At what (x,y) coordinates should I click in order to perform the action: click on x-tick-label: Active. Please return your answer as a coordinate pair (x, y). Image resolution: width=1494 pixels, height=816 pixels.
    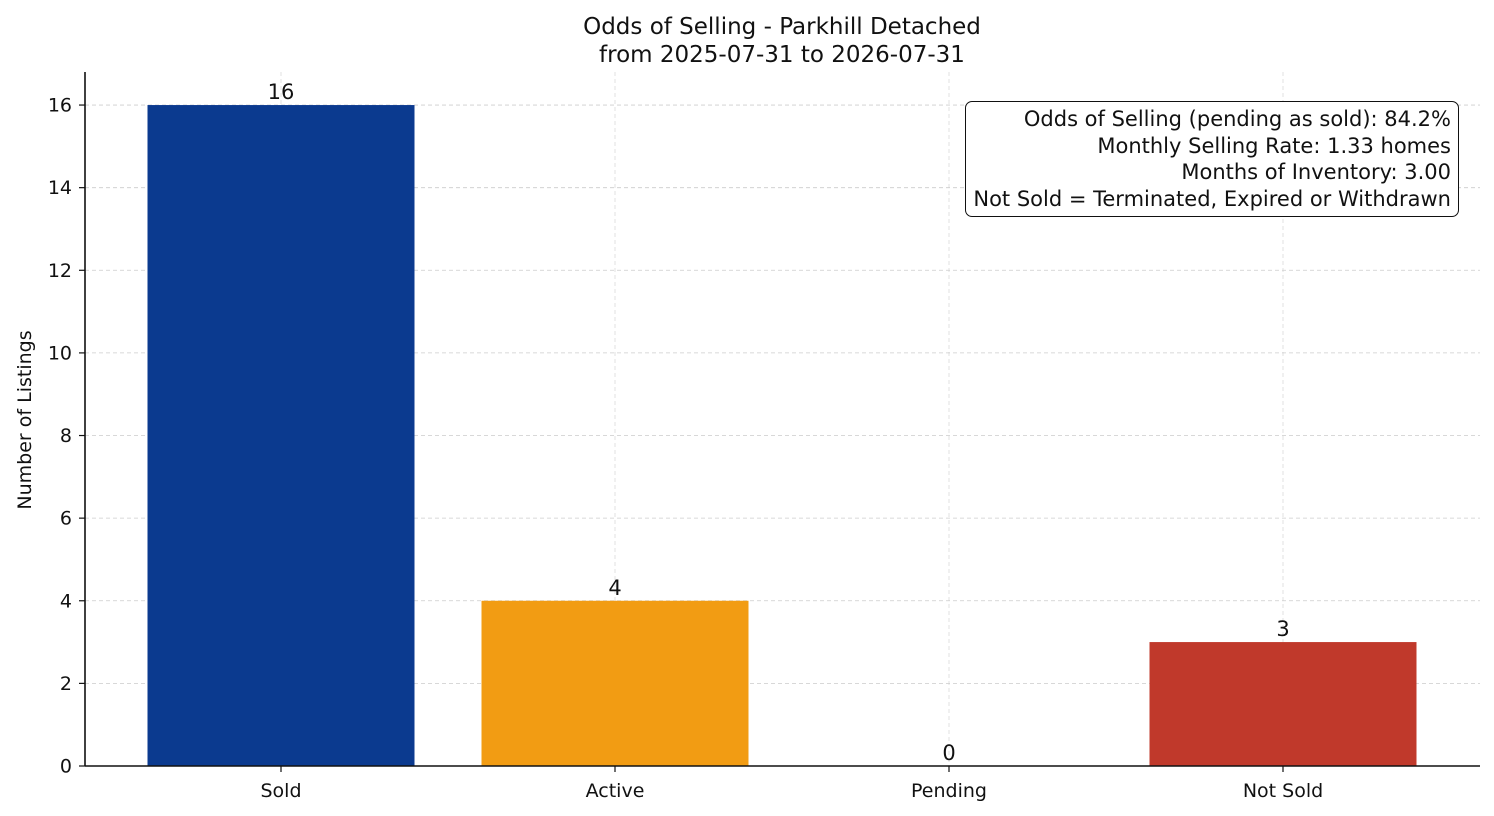
    Looking at the image, I should click on (615, 791).